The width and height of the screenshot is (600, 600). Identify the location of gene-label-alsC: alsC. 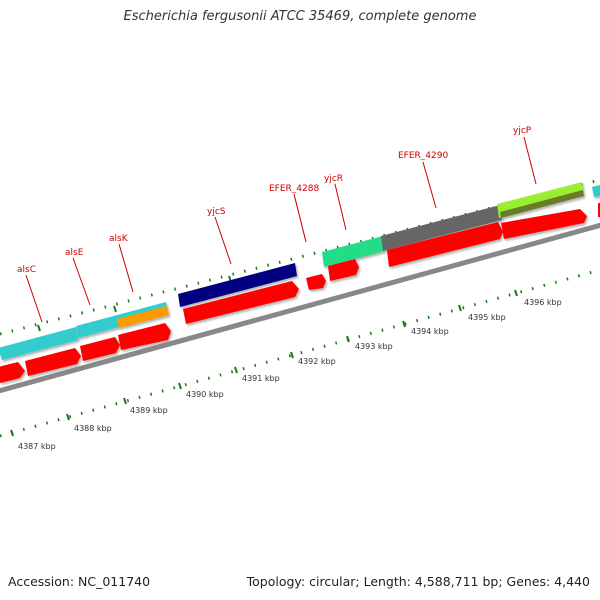
(26, 270).